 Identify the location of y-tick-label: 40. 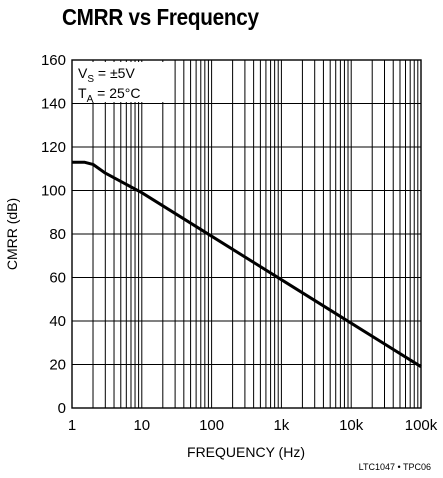
(57, 321).